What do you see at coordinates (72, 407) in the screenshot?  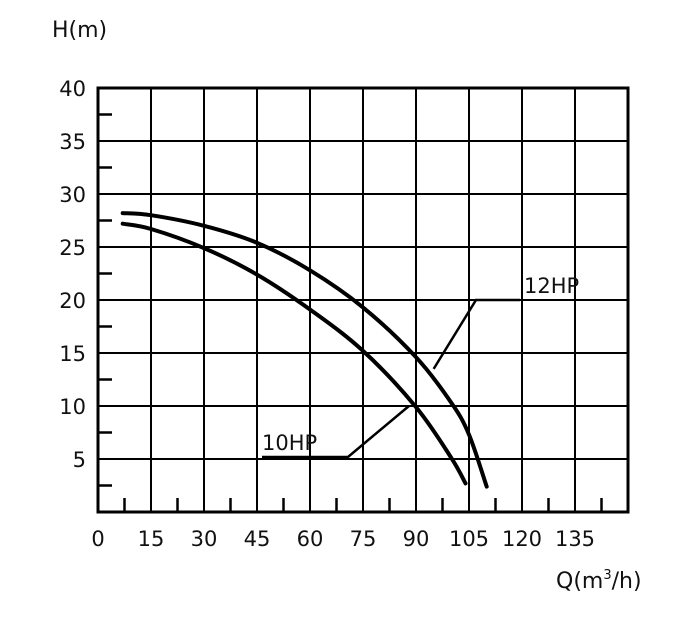 I see `y-tick-label: 10` at bounding box center [72, 407].